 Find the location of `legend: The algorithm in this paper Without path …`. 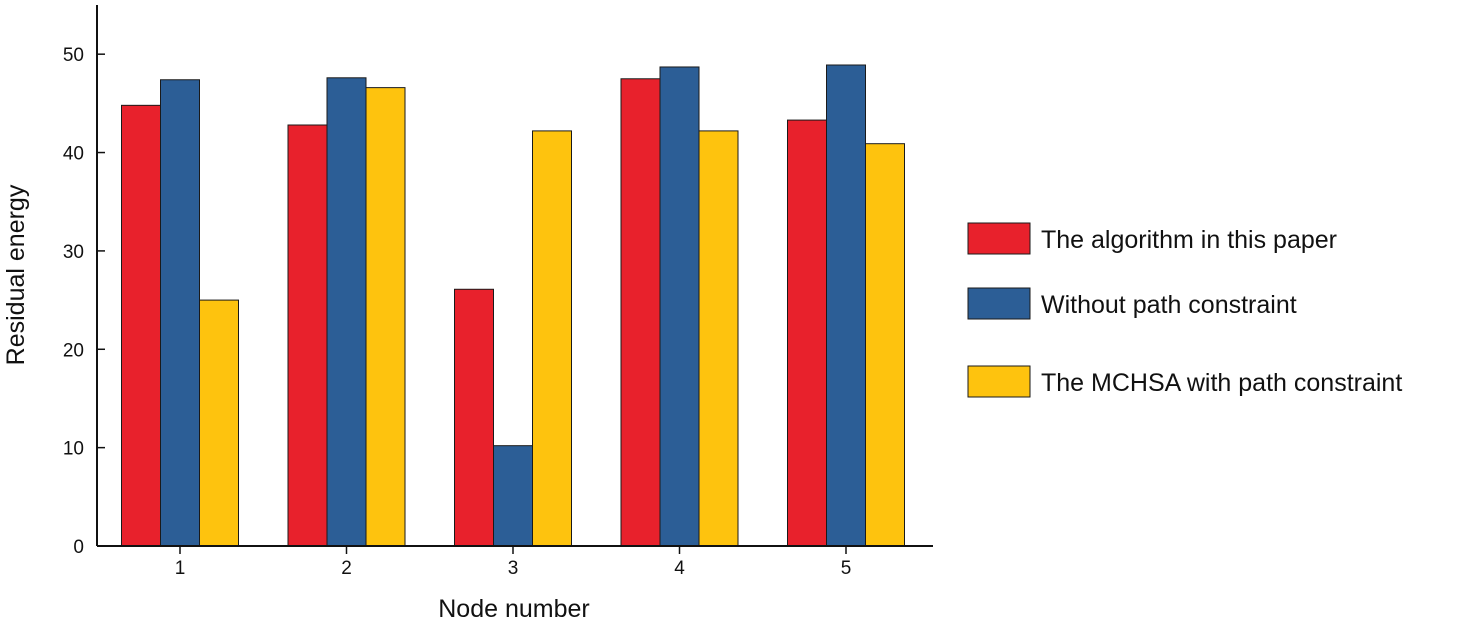

legend: The algorithm in this paper Without path … is located at coordinates (1184, 310).